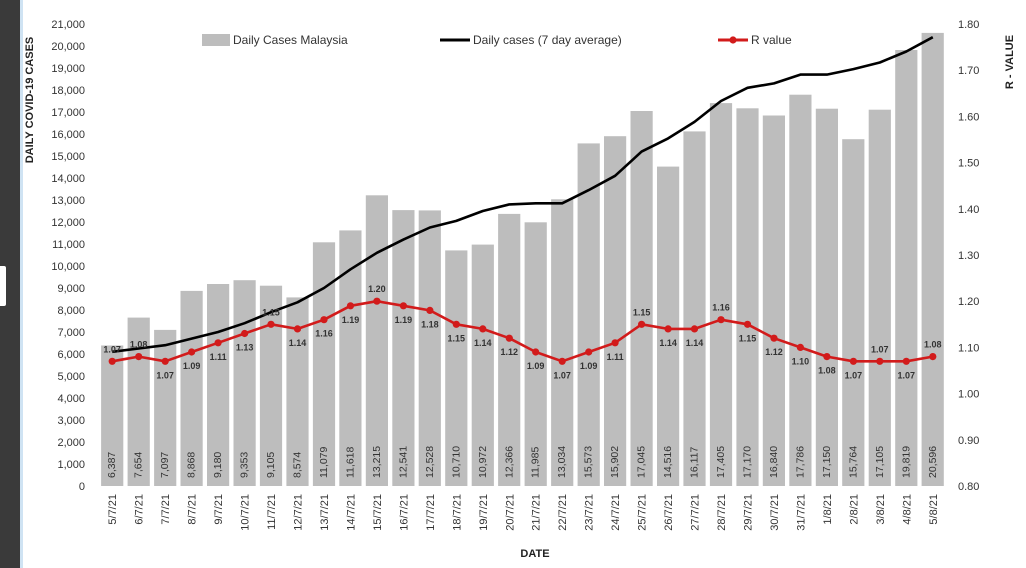  Describe the element at coordinates (853, 462) in the screenshot. I see `bar-value-label: 15,764` at that location.